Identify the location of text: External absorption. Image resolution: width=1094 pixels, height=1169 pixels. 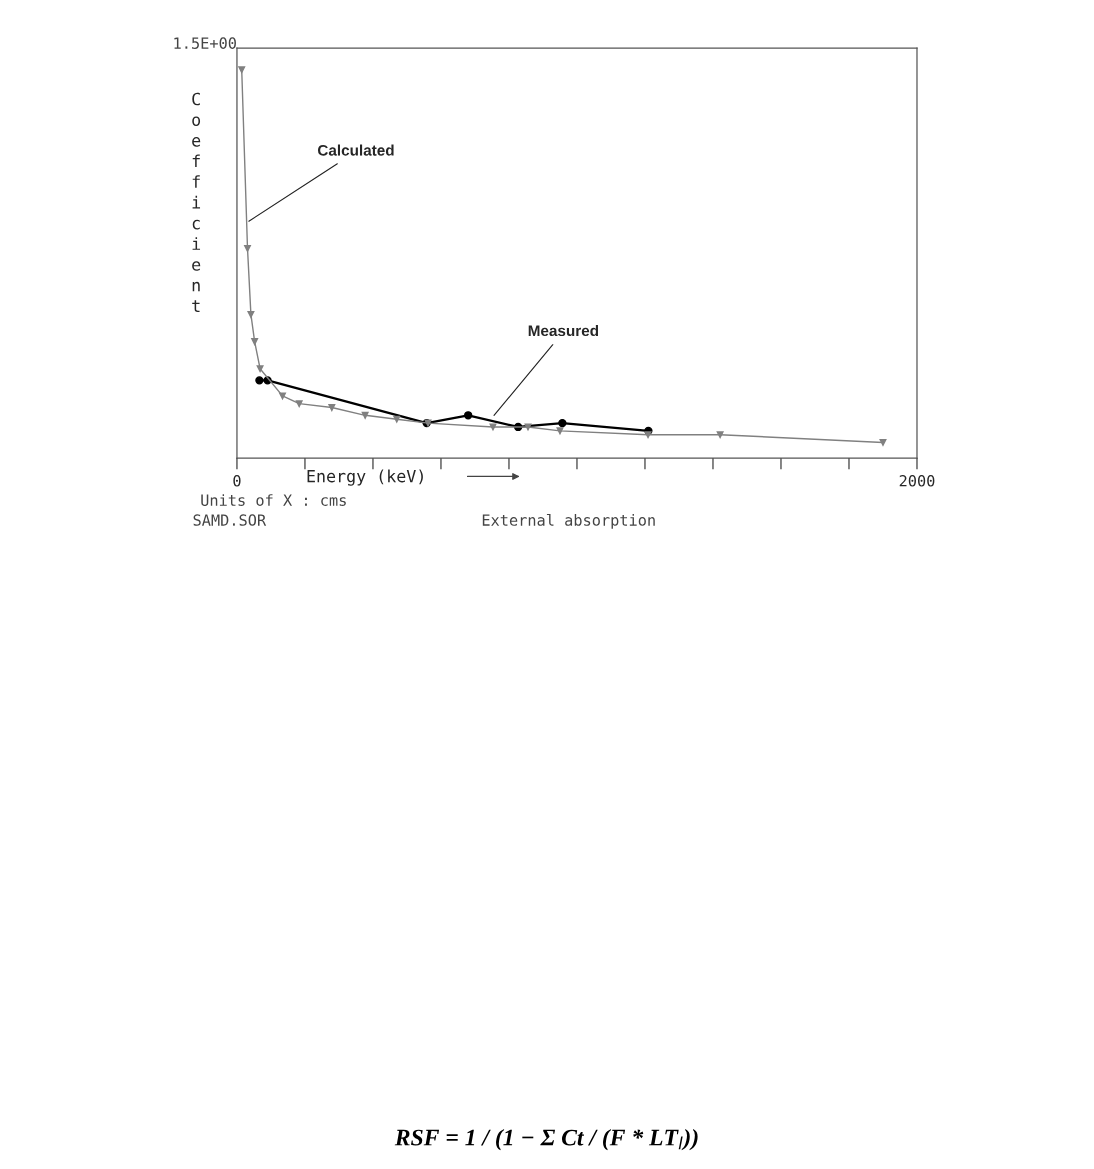
(568, 521).